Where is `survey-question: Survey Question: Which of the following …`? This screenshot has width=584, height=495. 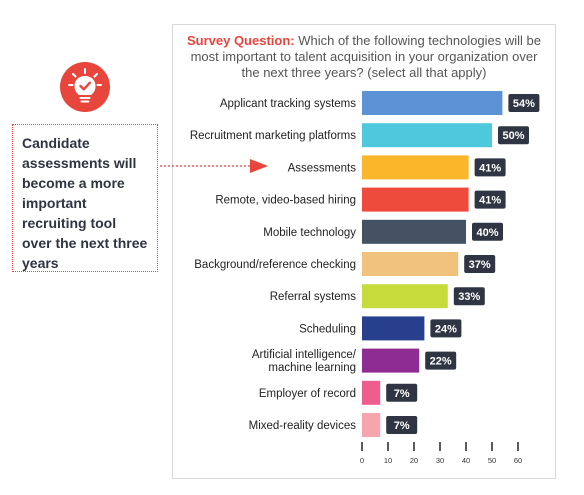 survey-question: Survey Question: Which of the following … is located at coordinates (364, 57).